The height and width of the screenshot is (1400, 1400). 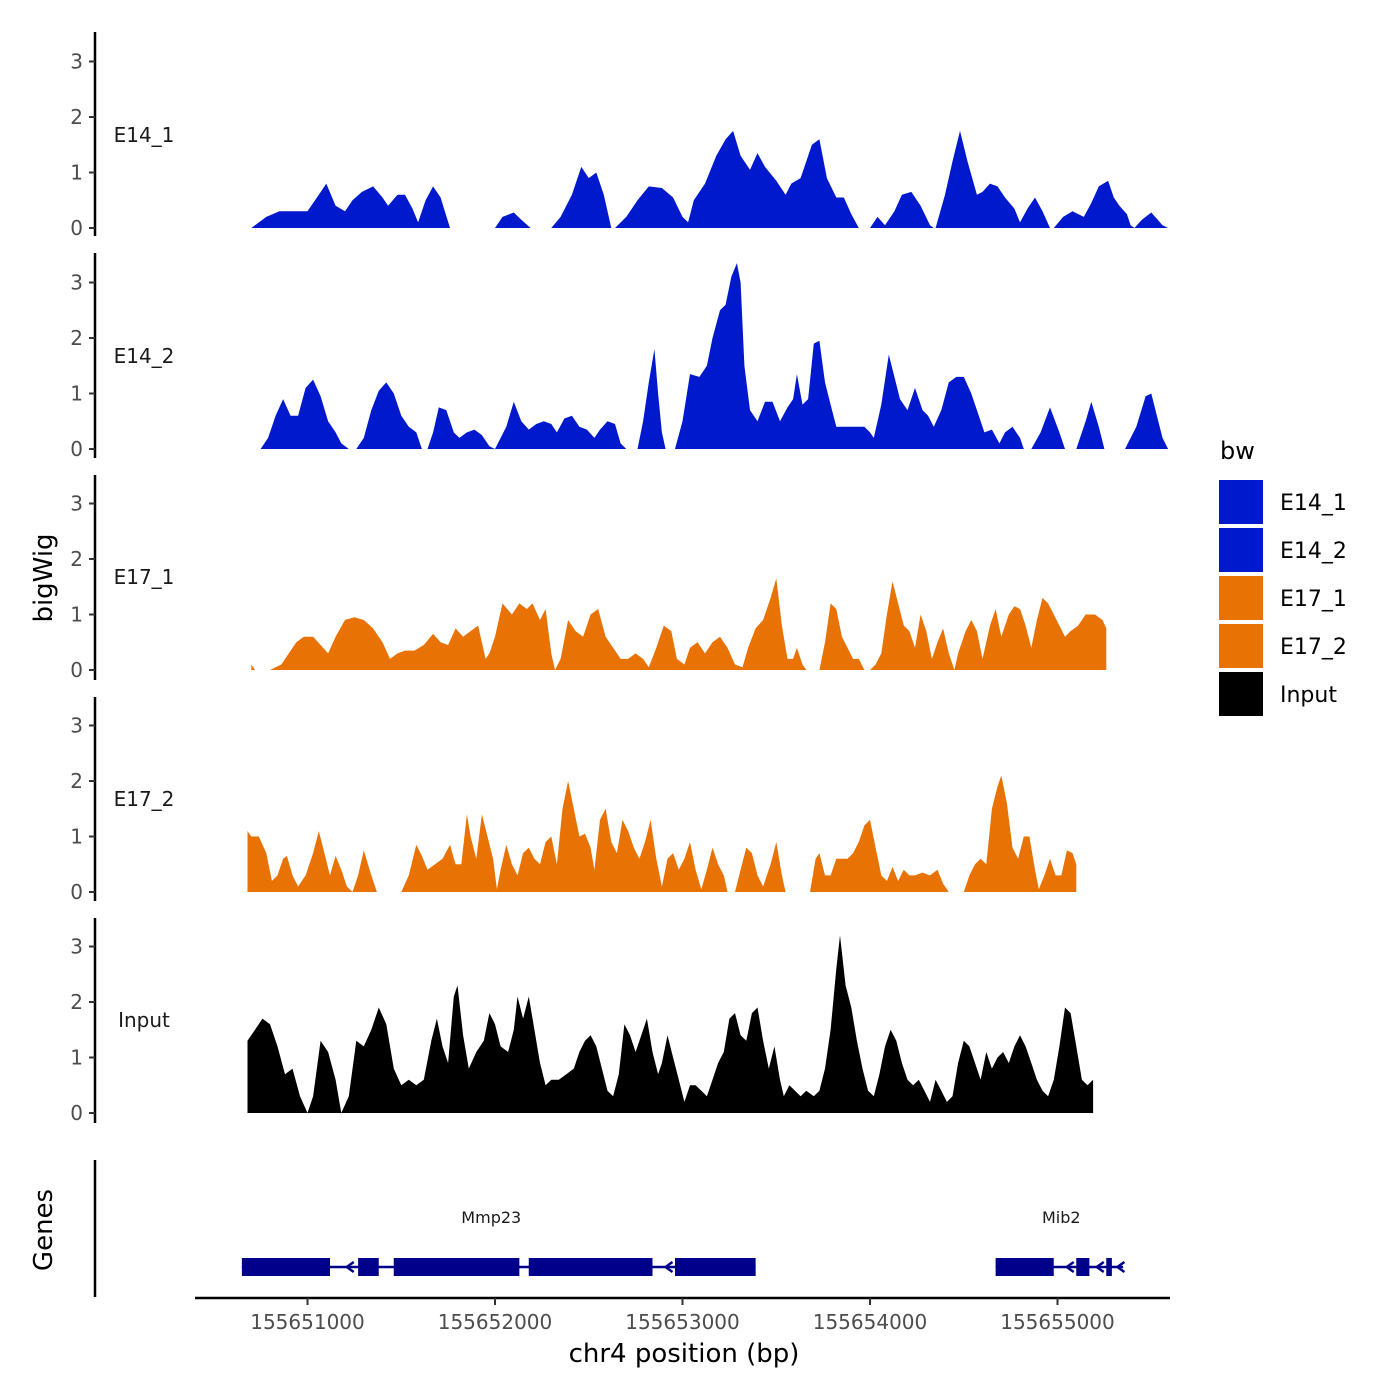 I want to click on track-label: E14_2, so click(x=144, y=356).